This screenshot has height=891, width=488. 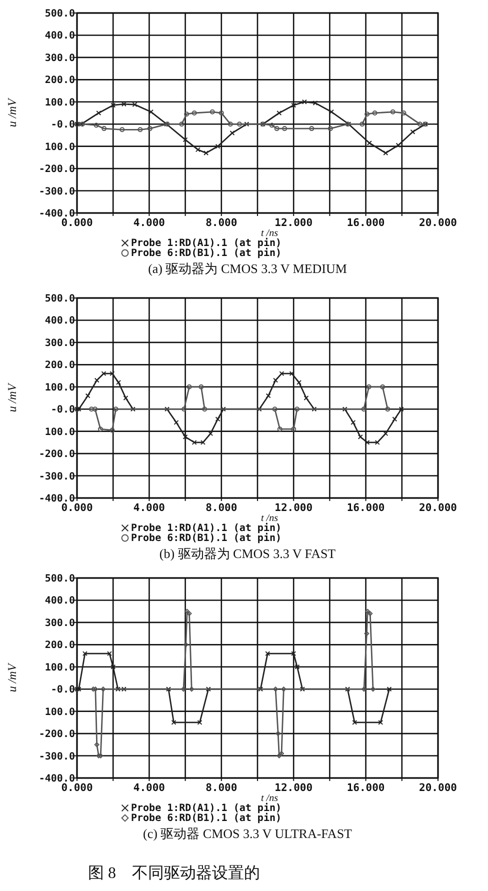 What do you see at coordinates (247, 833) in the screenshot?
I see `text: (c) 驱动器 CMOS 3.3 V ULTRA-FAST` at bounding box center [247, 833].